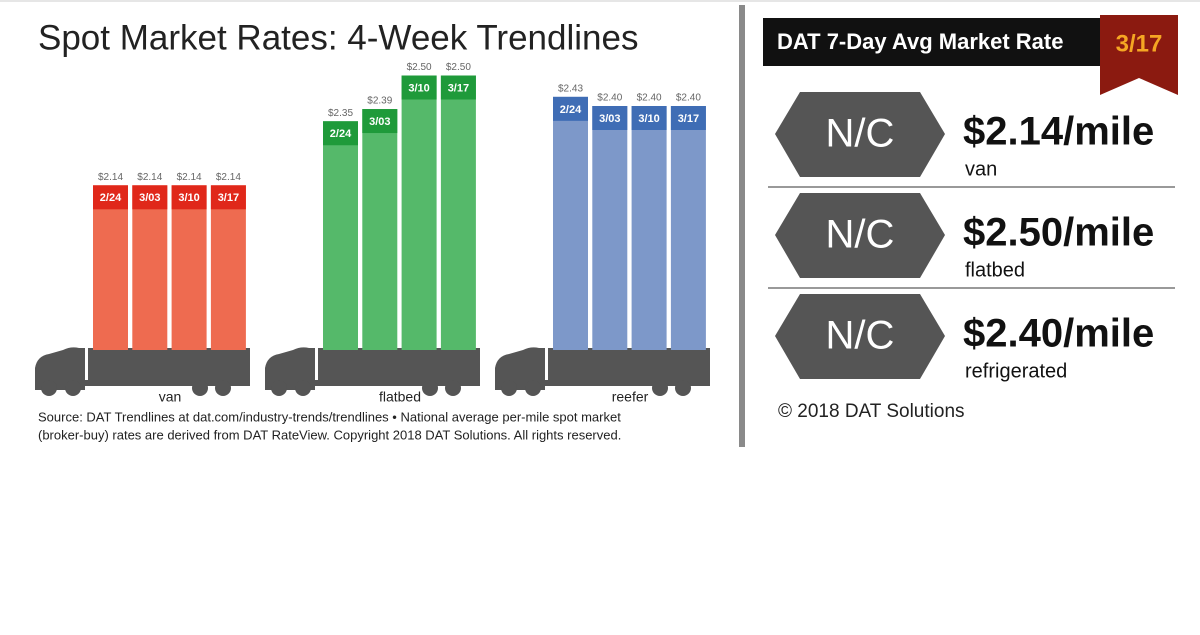 The width and height of the screenshot is (1200, 635). Describe the element at coordinates (338, 37) in the screenshot. I see `chart-title: Spot Market Rates: 4-Week Trendlines` at that location.